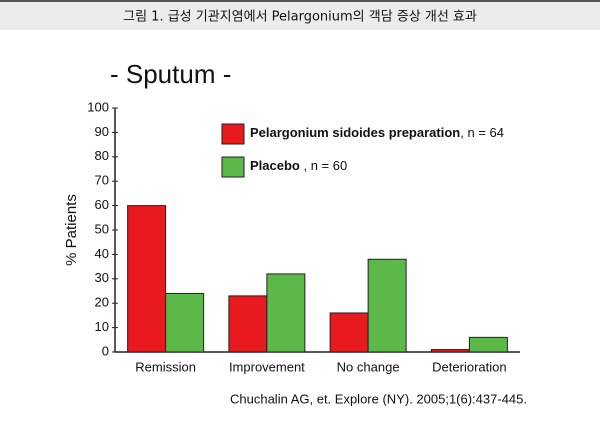  What do you see at coordinates (102, 228) in the screenshot?
I see `y-tick-label: 50` at bounding box center [102, 228].